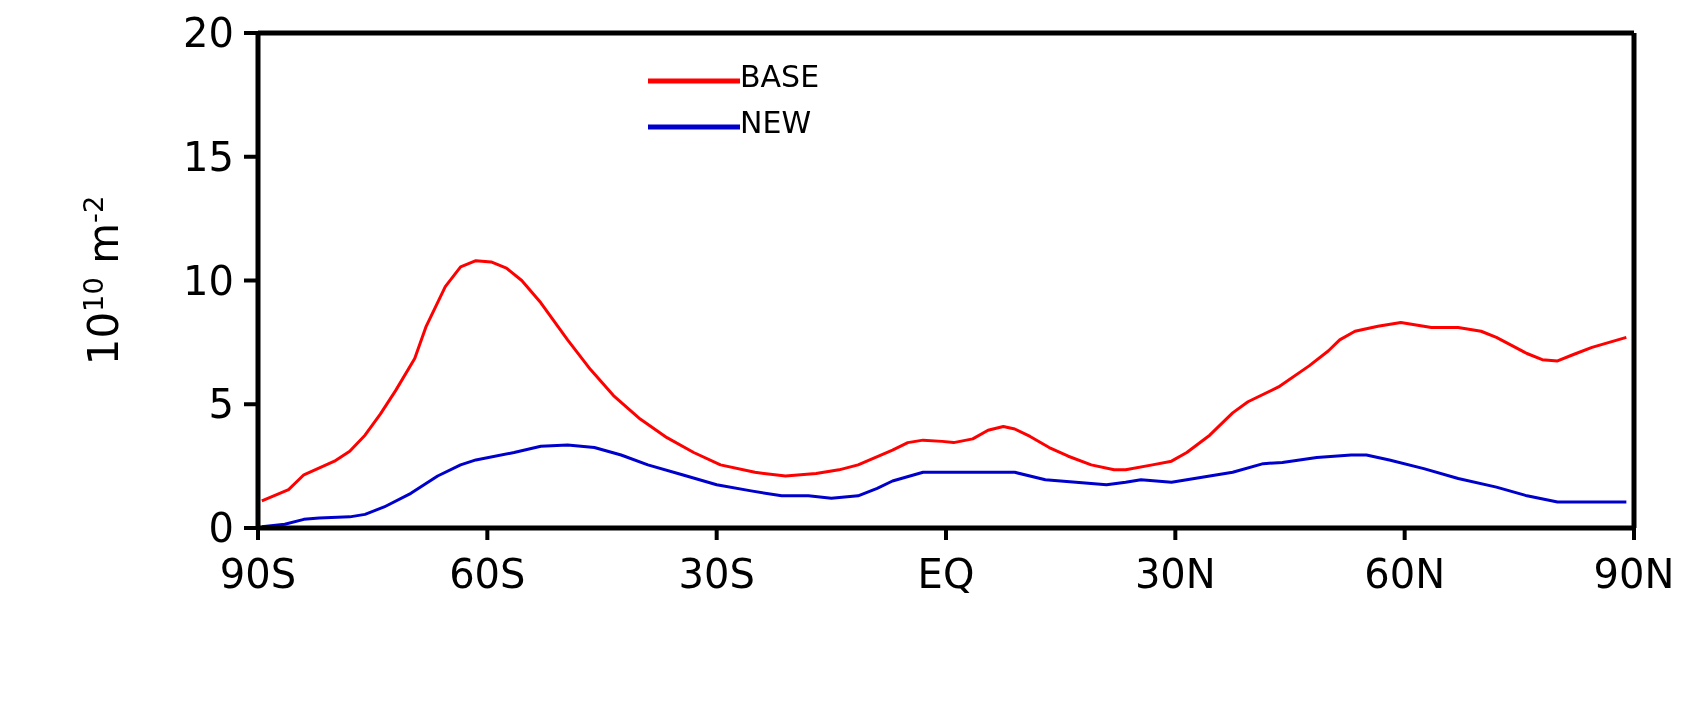  What do you see at coordinates (1175, 574) in the screenshot?
I see `x-tick-label: 30N` at bounding box center [1175, 574].